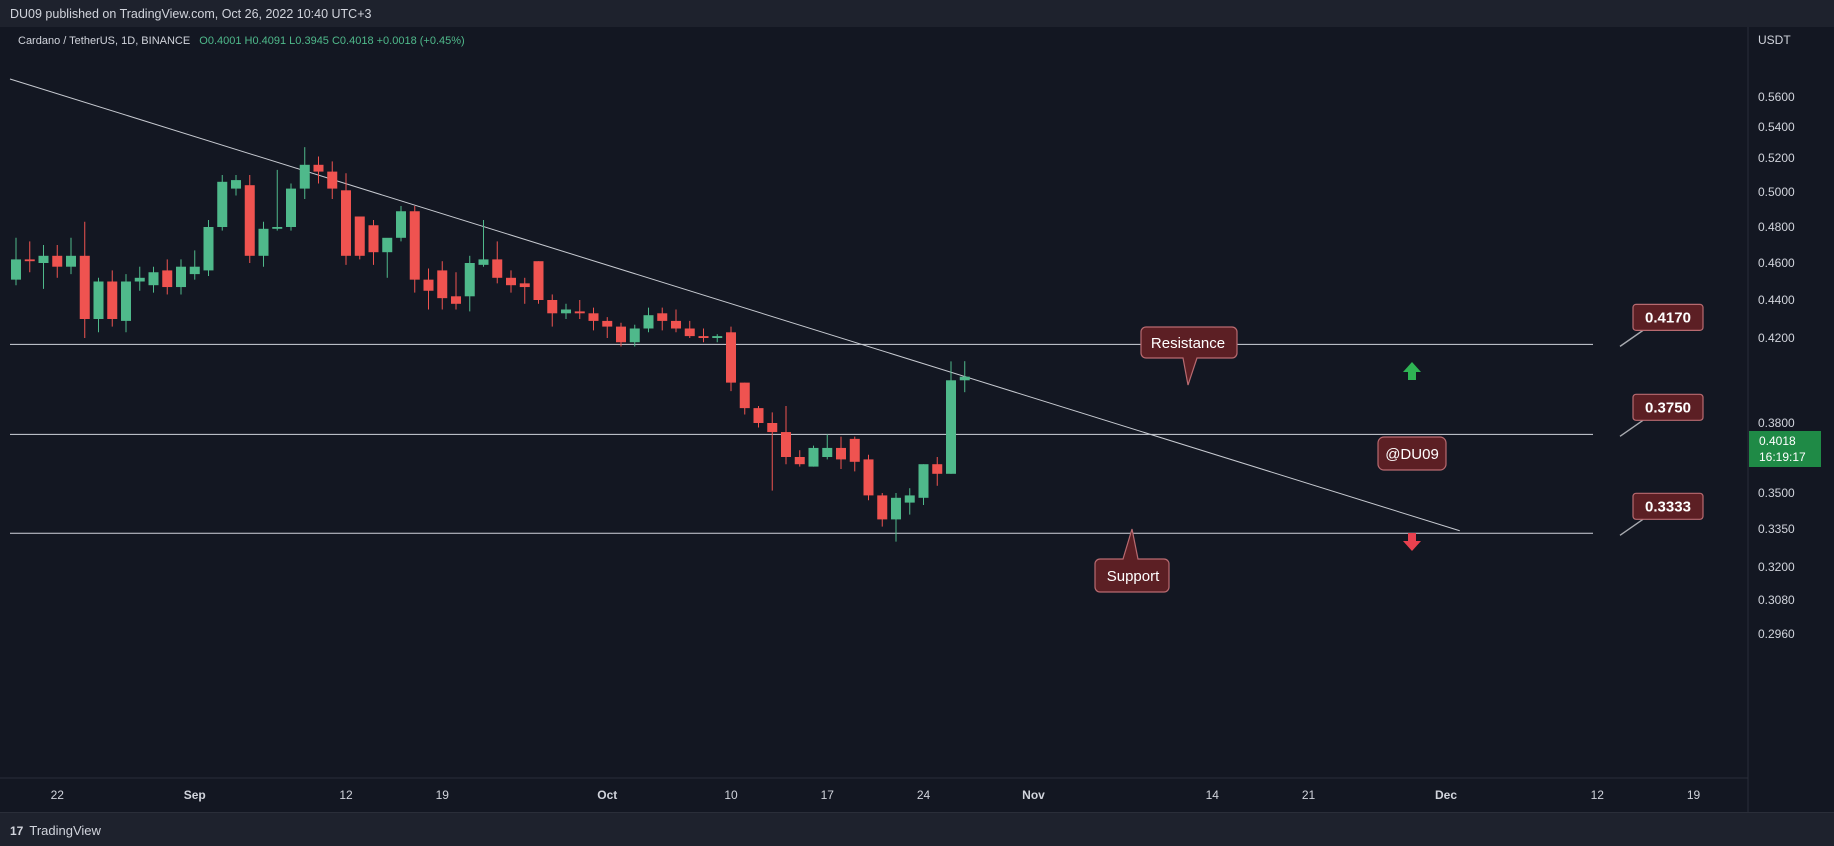 Image resolution: width=1834 pixels, height=846 pixels. What do you see at coordinates (1776, 158) in the screenshot?
I see `price-tick: 0.5200` at bounding box center [1776, 158].